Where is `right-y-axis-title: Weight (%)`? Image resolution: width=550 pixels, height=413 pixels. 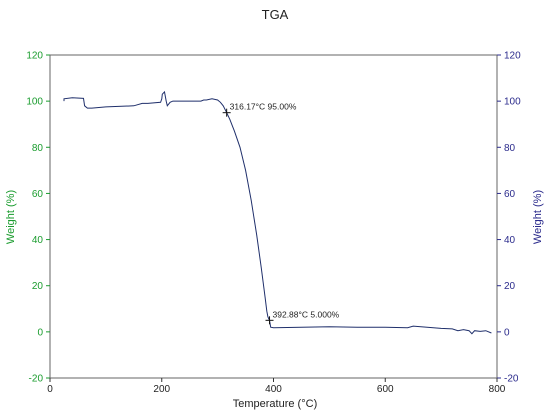
right-y-axis-title: Weight (%) is located at coordinates (538, 217).